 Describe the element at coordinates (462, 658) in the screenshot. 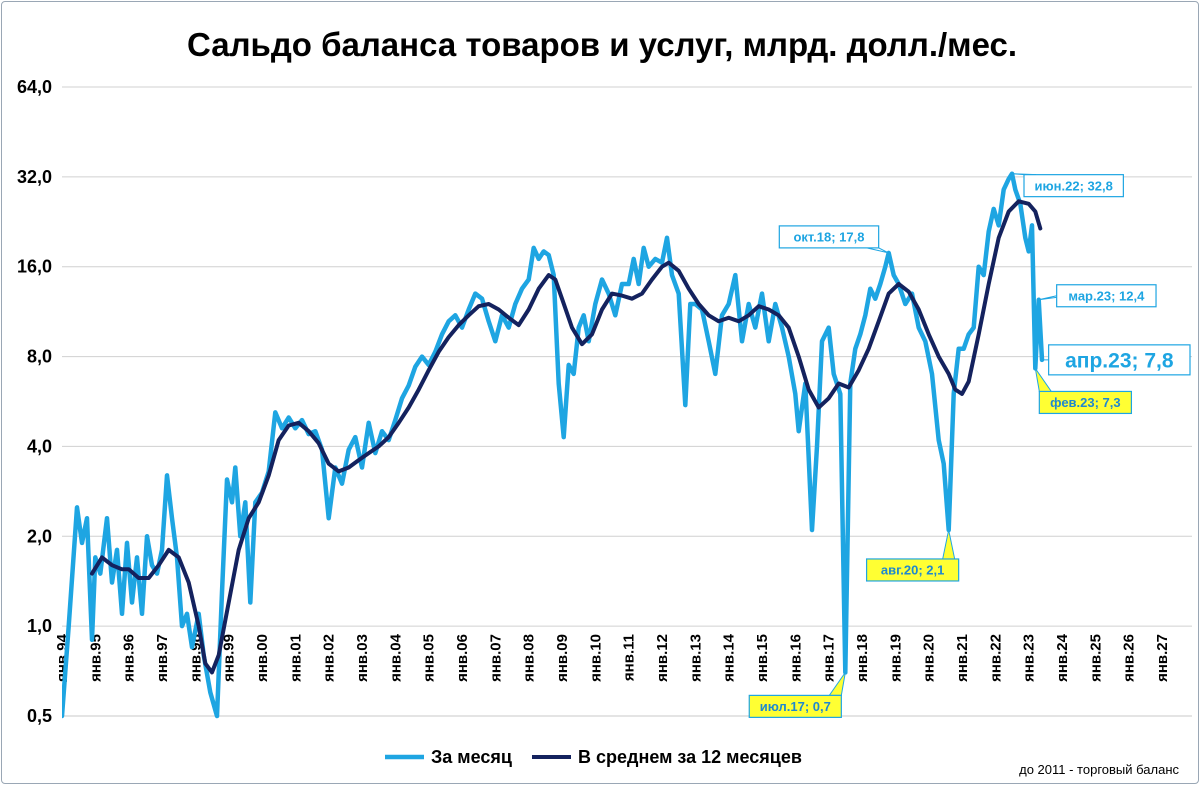

I see `x-tick-label: янв.06` at that location.